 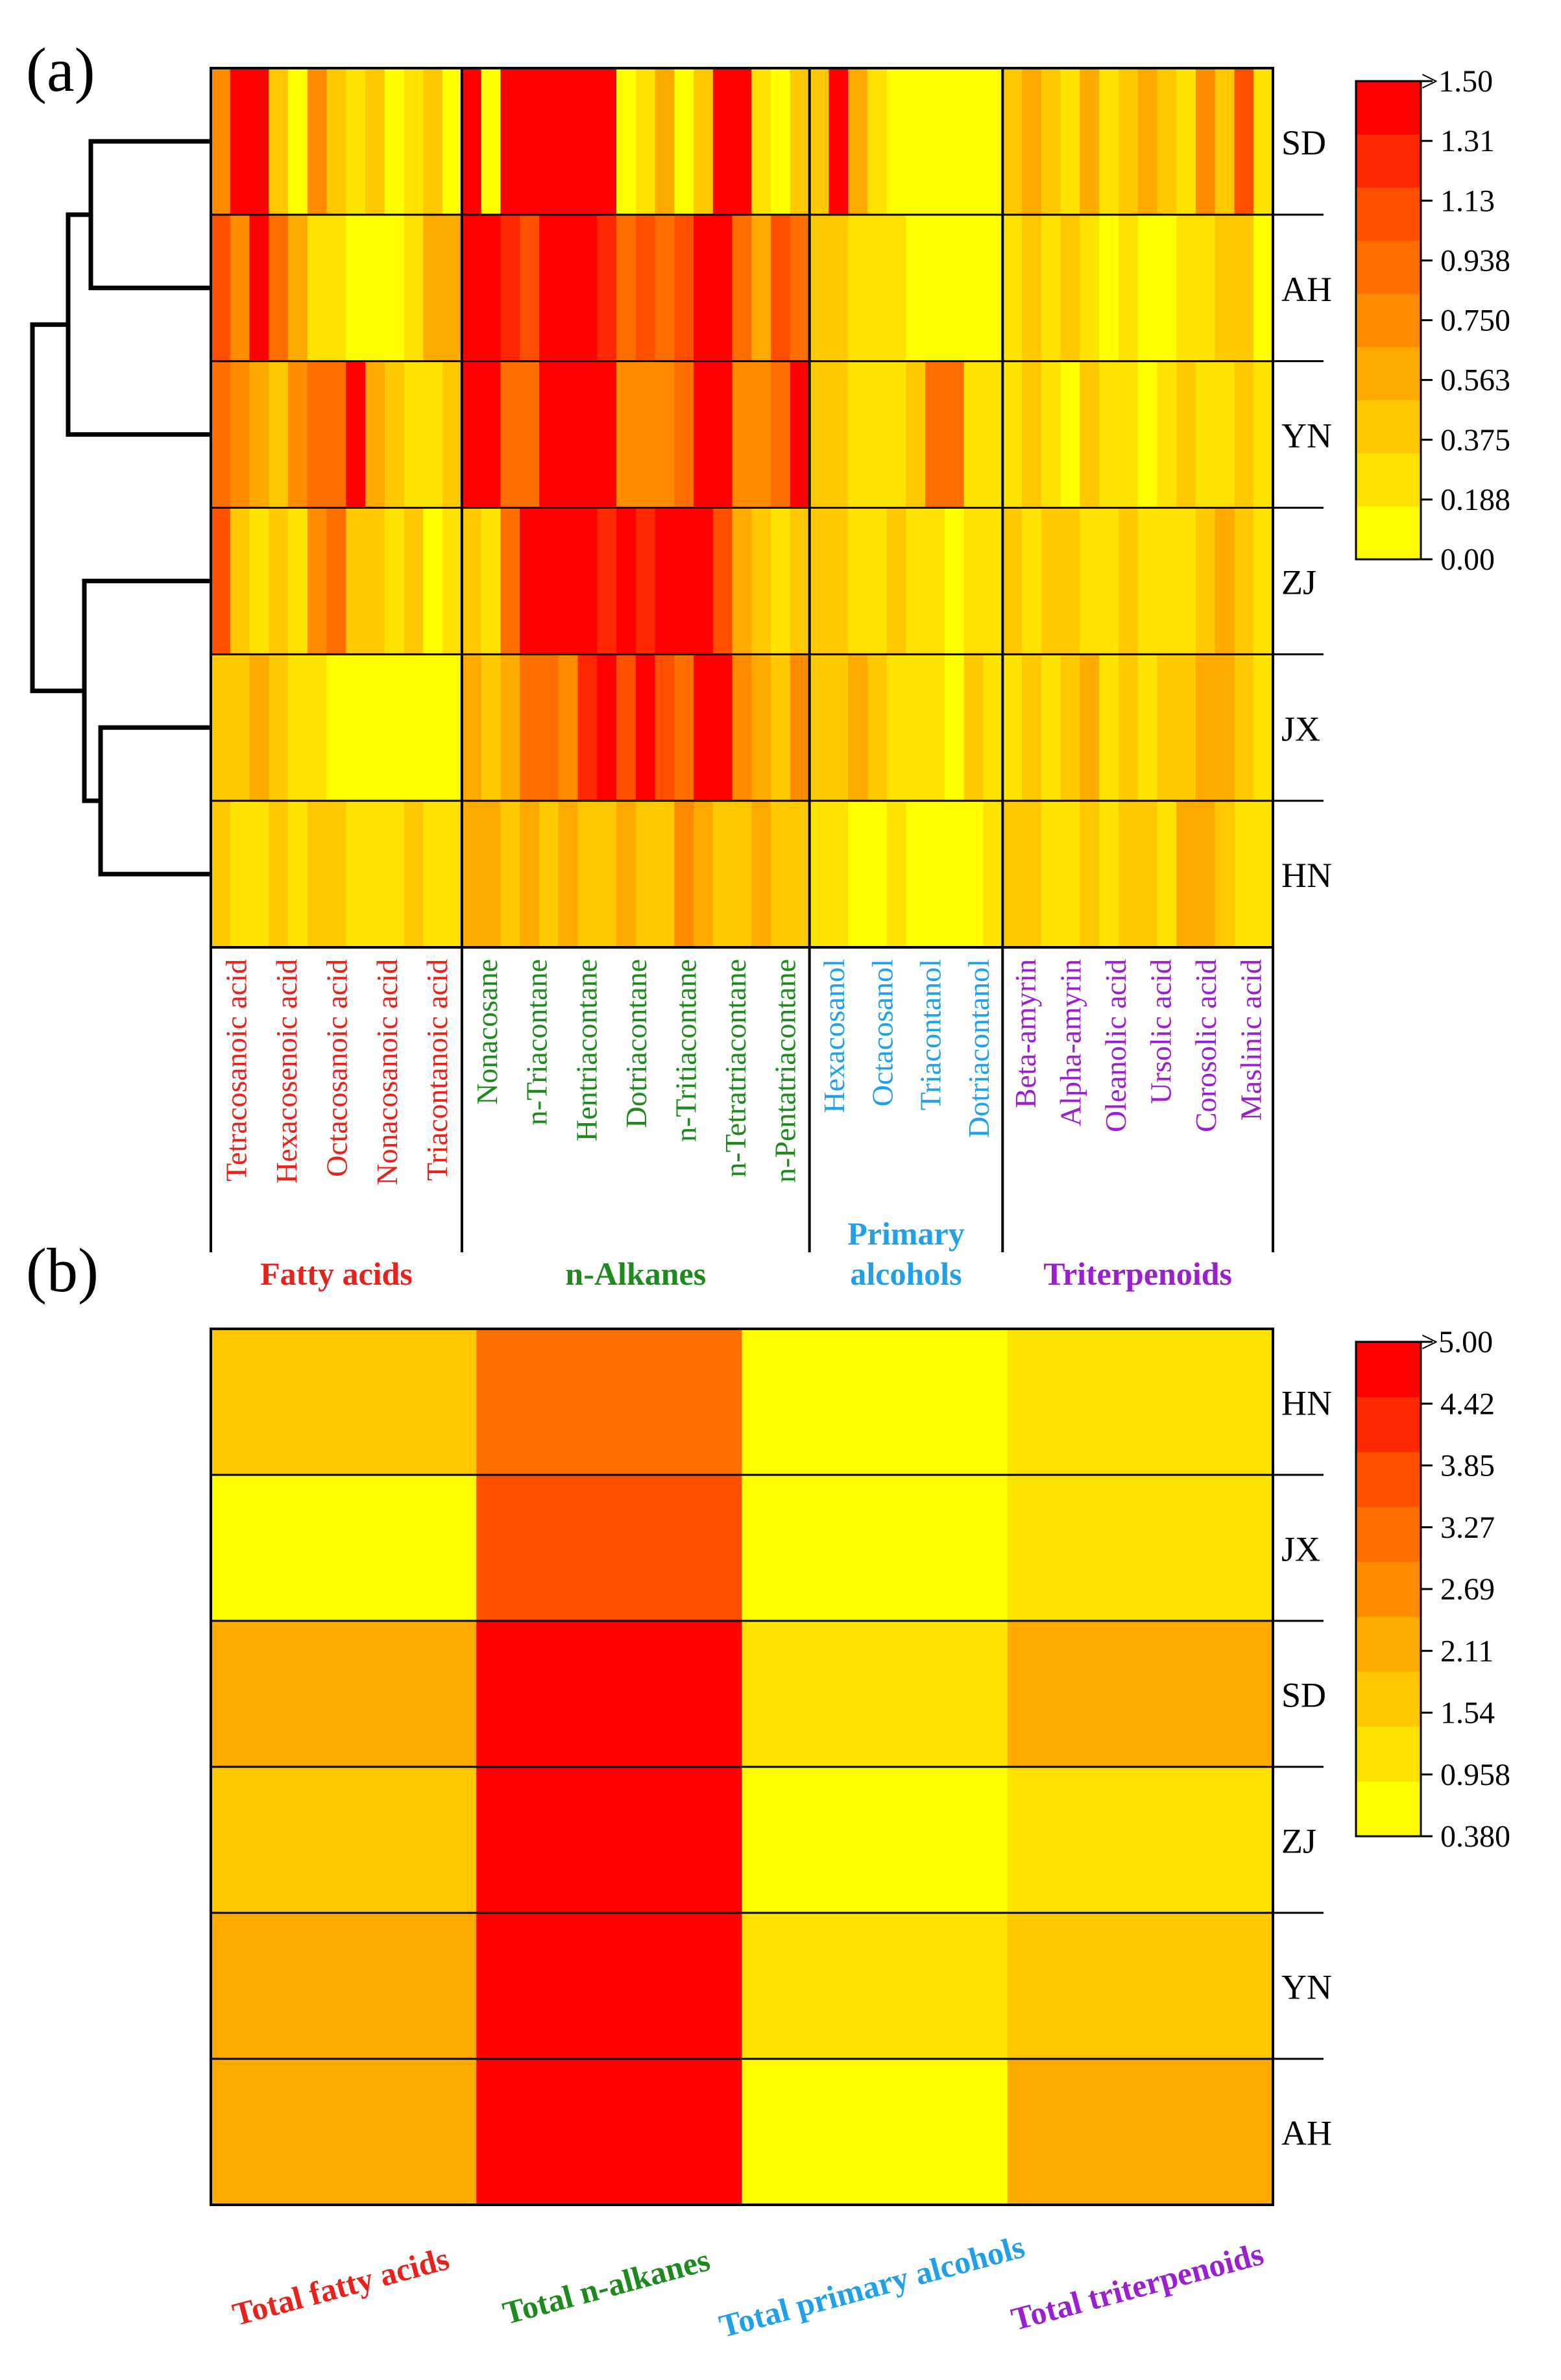 What do you see at coordinates (586, 1050) in the screenshot?
I see `column-label: Hentriacontane` at bounding box center [586, 1050].